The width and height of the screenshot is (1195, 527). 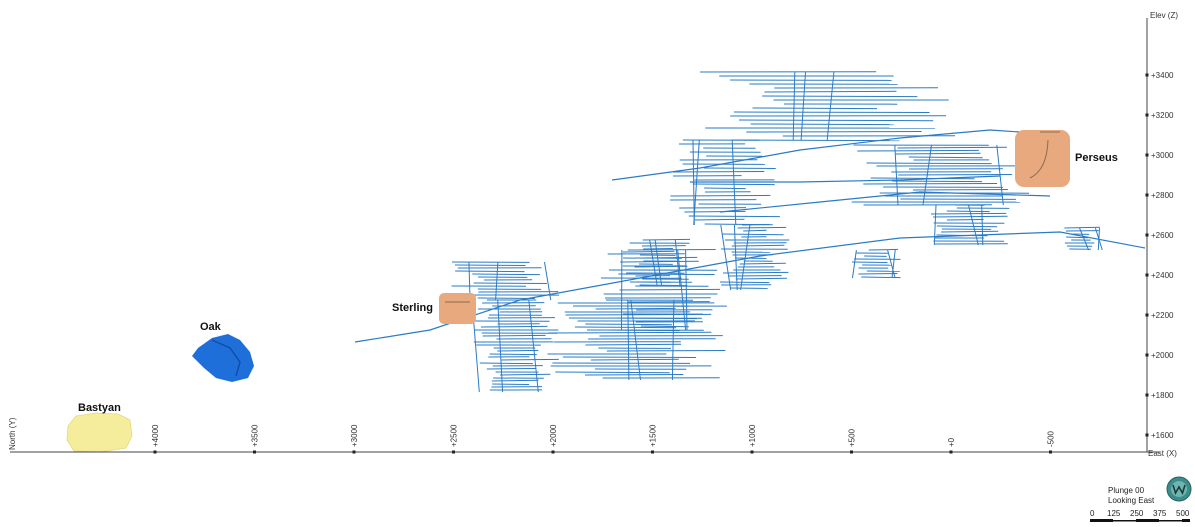 I want to click on plunge-text: Plunge 00, so click(x=1126, y=490).